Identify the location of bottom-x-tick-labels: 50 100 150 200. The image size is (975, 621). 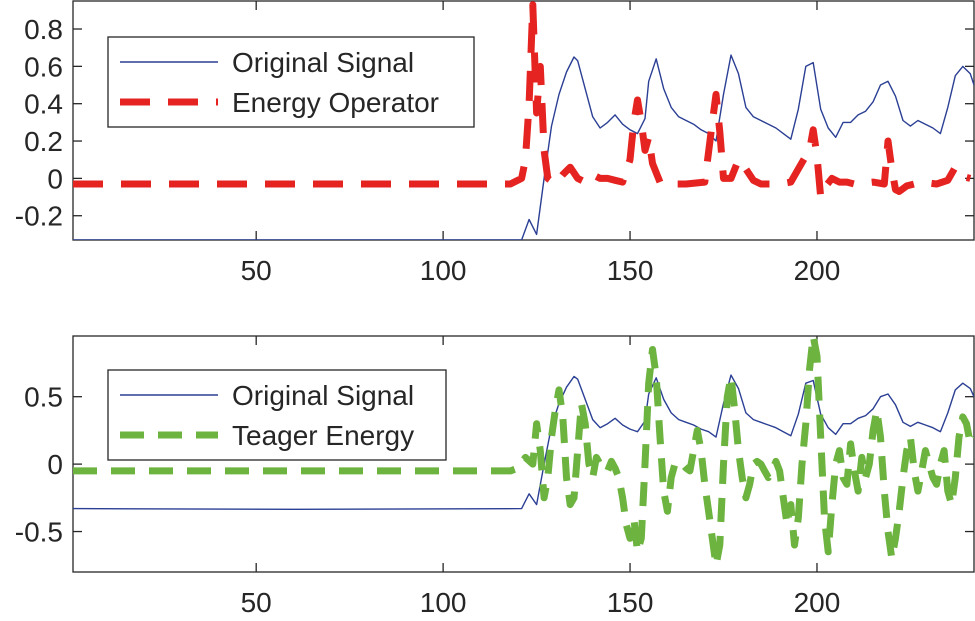
(541, 602).